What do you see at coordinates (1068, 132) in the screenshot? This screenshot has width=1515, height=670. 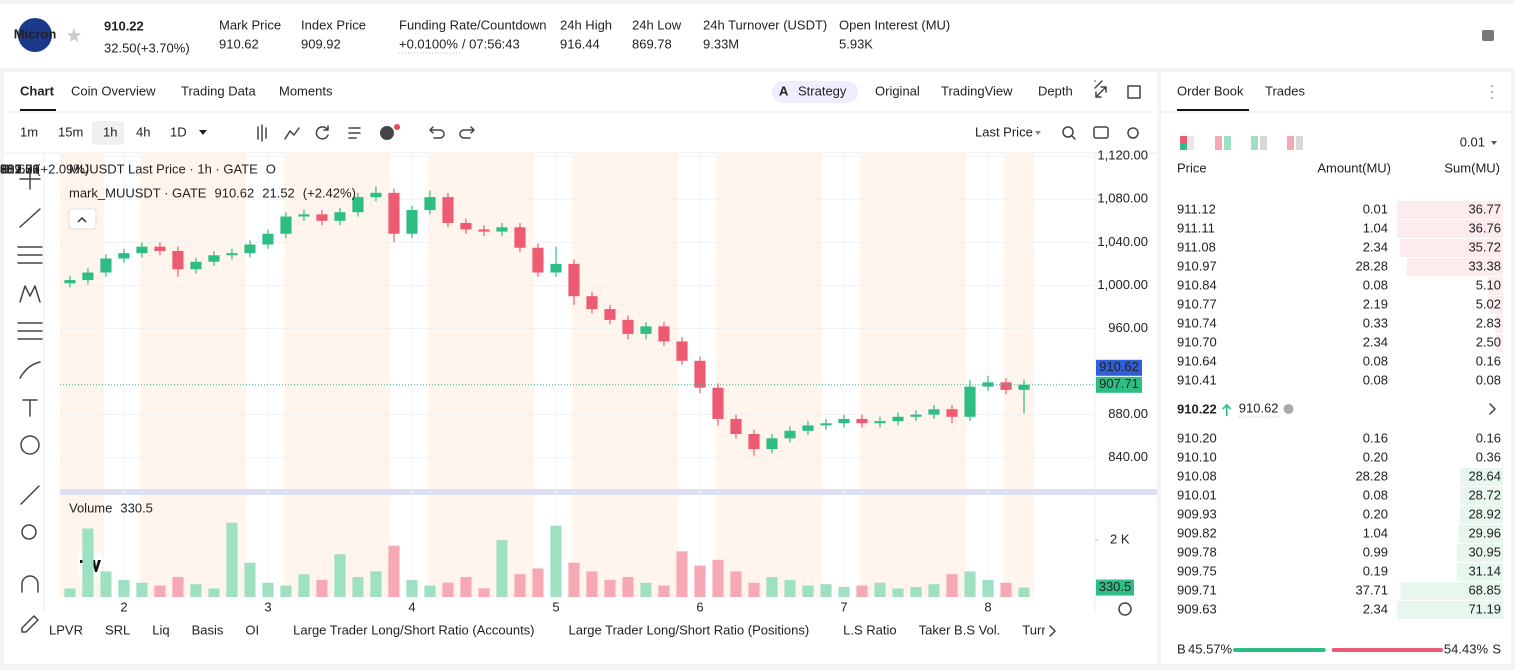 I see `search` at bounding box center [1068, 132].